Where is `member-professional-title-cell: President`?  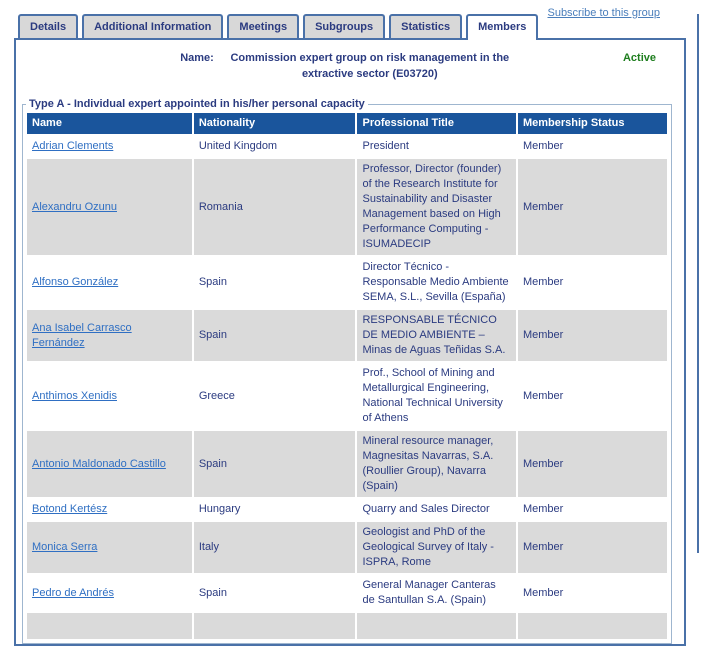
member-professional-title-cell: President is located at coordinates (436, 146).